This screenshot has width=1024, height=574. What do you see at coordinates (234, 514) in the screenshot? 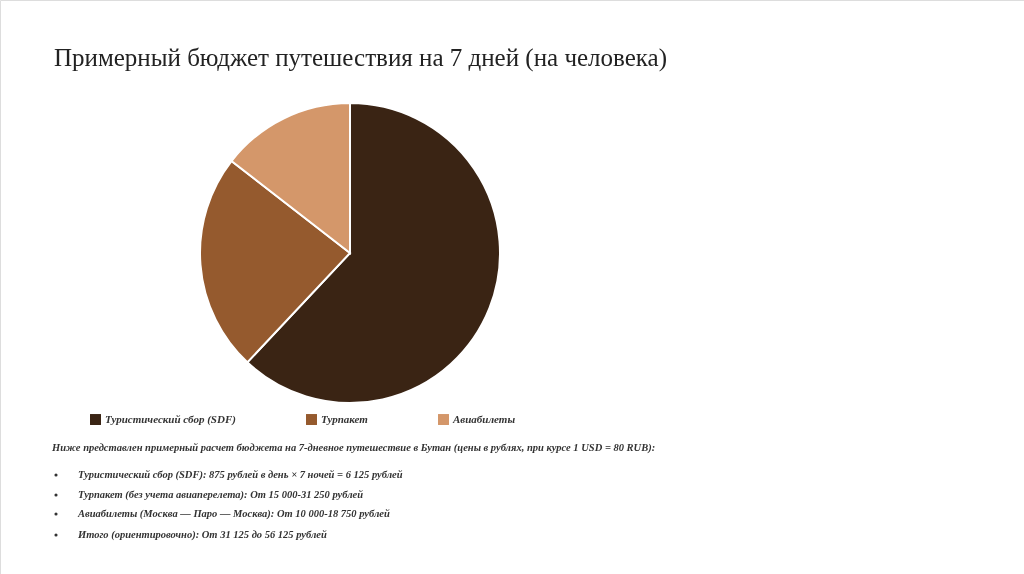
I see `text: Авиабилеты (Москва — Паро — Москва): От 10 000-18 750 рублей` at bounding box center [234, 514].